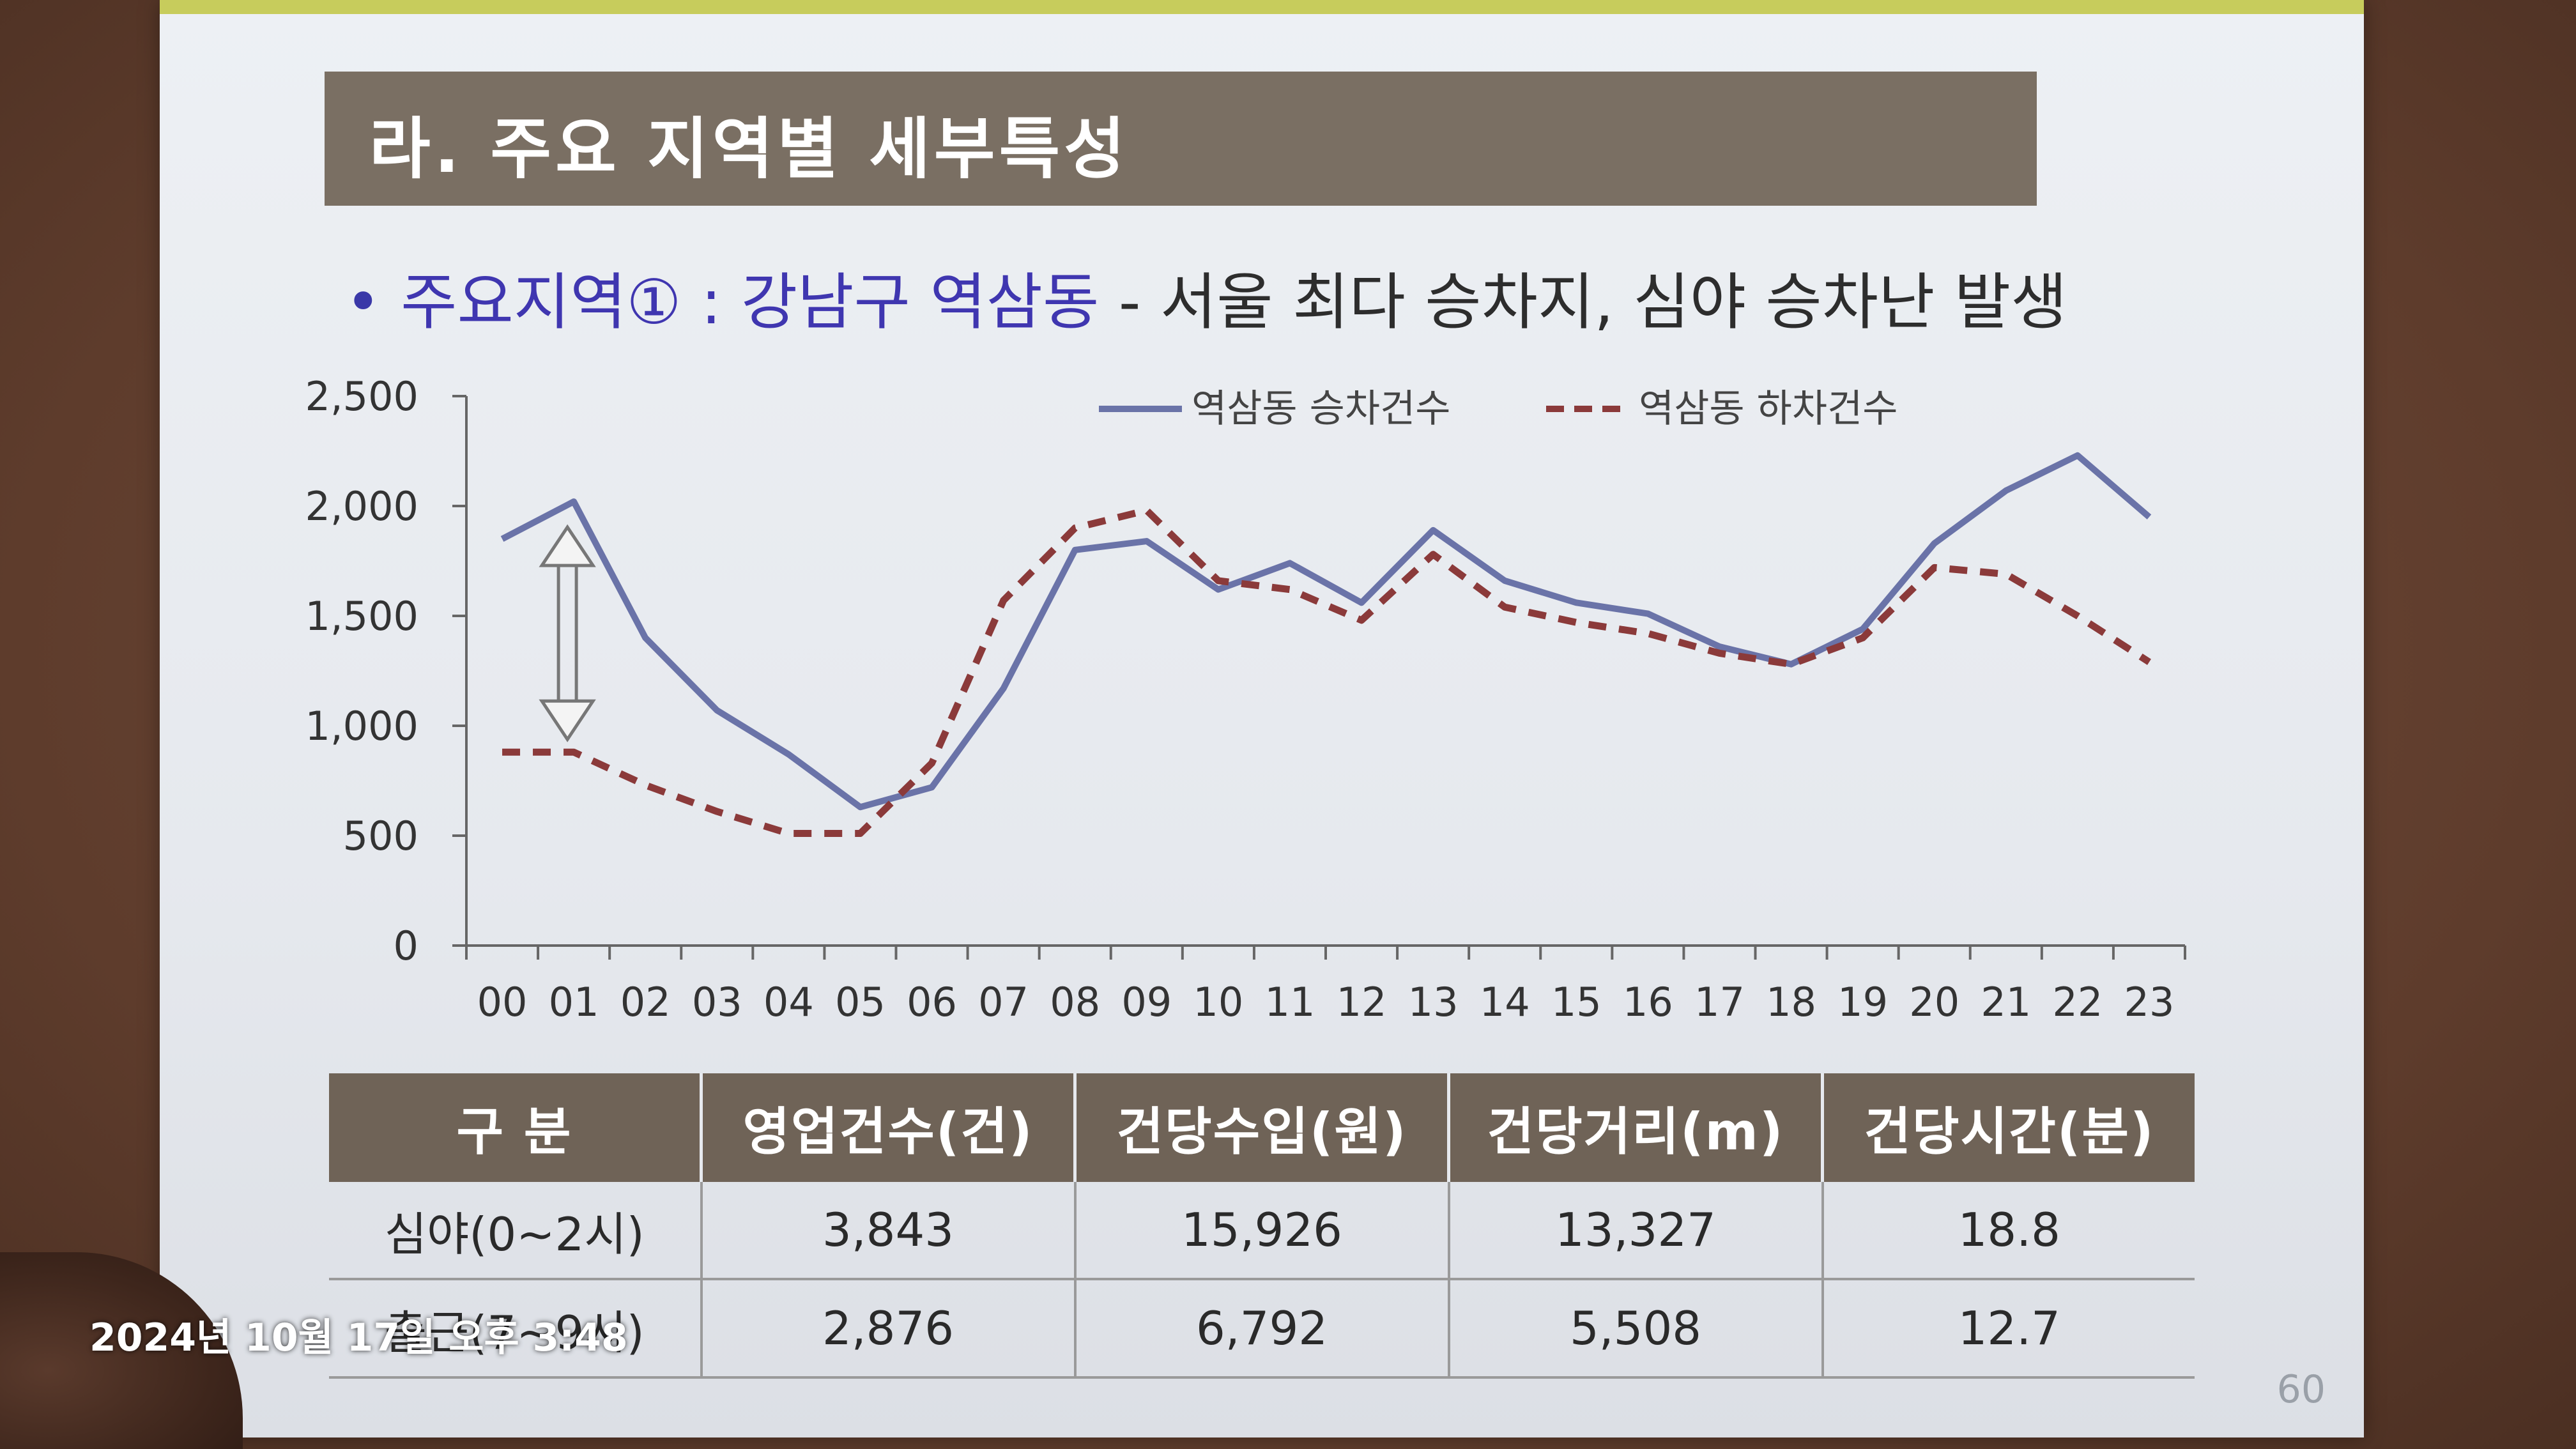 The width and height of the screenshot is (2576, 1449). Describe the element at coordinates (1576, 1002) in the screenshot. I see `x-tick-label: 15` at that location.